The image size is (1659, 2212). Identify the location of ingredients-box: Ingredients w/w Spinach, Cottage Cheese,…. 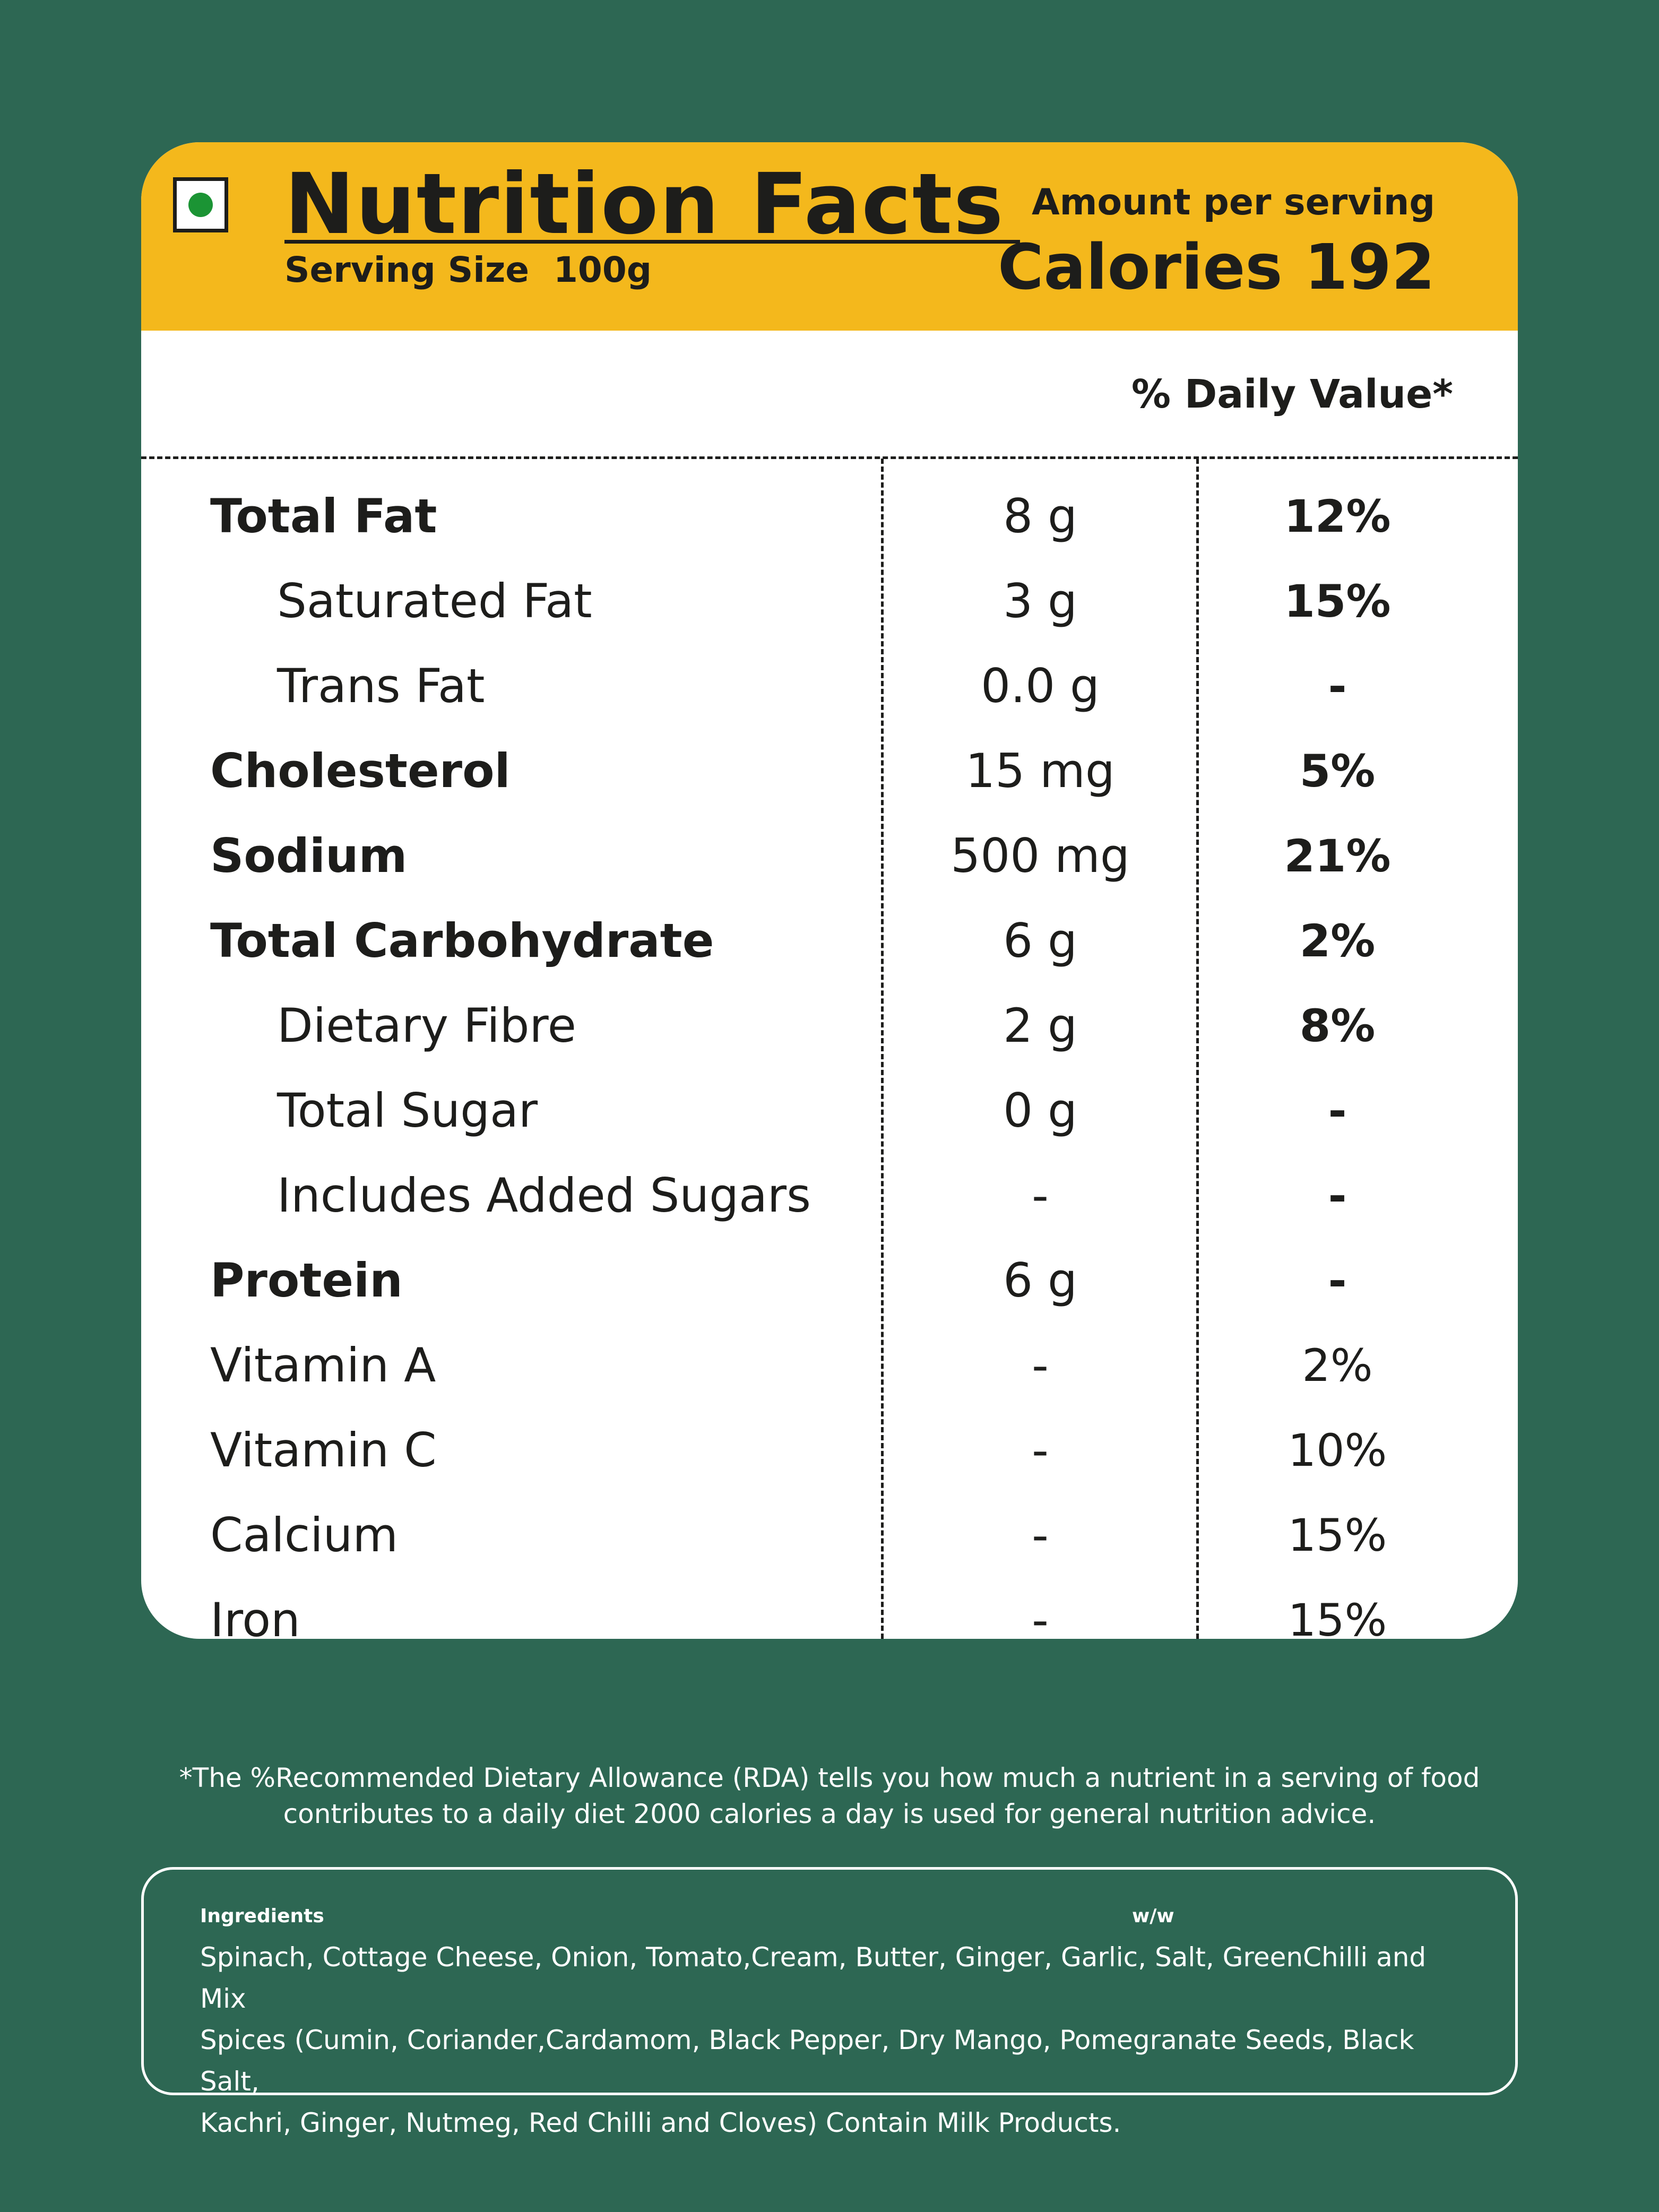
(829, 2002).